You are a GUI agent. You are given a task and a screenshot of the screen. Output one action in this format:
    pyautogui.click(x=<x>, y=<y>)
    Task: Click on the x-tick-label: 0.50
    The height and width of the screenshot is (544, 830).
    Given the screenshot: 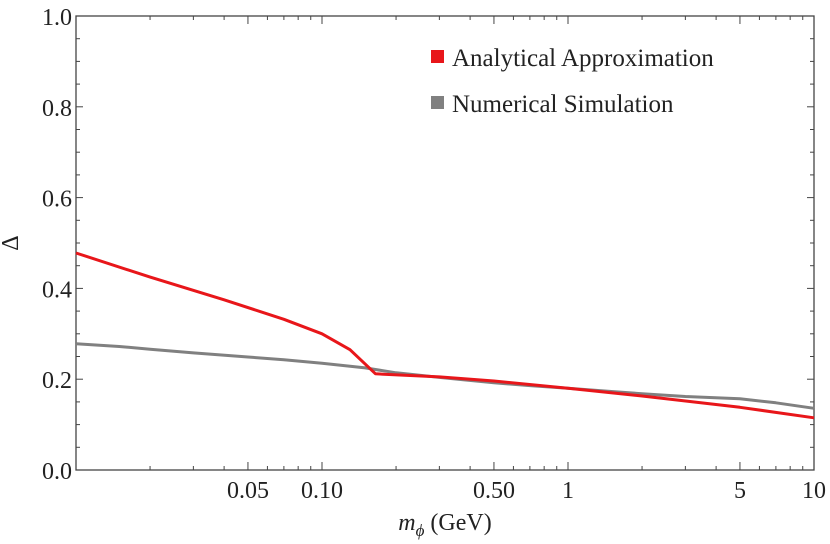 What is the action you would take?
    pyautogui.click(x=494, y=491)
    